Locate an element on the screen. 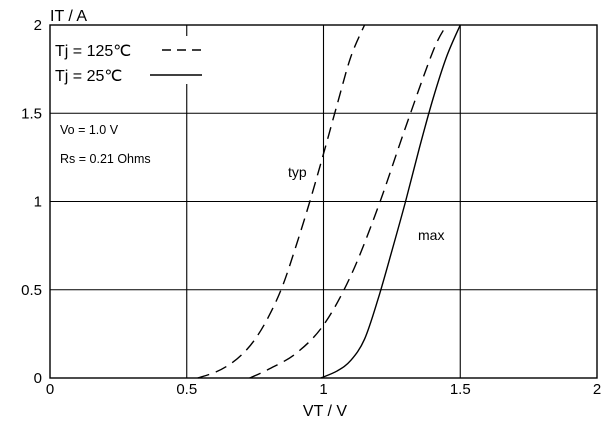 The image size is (612, 428). y-tick-label: 0 is located at coordinates (38, 378).